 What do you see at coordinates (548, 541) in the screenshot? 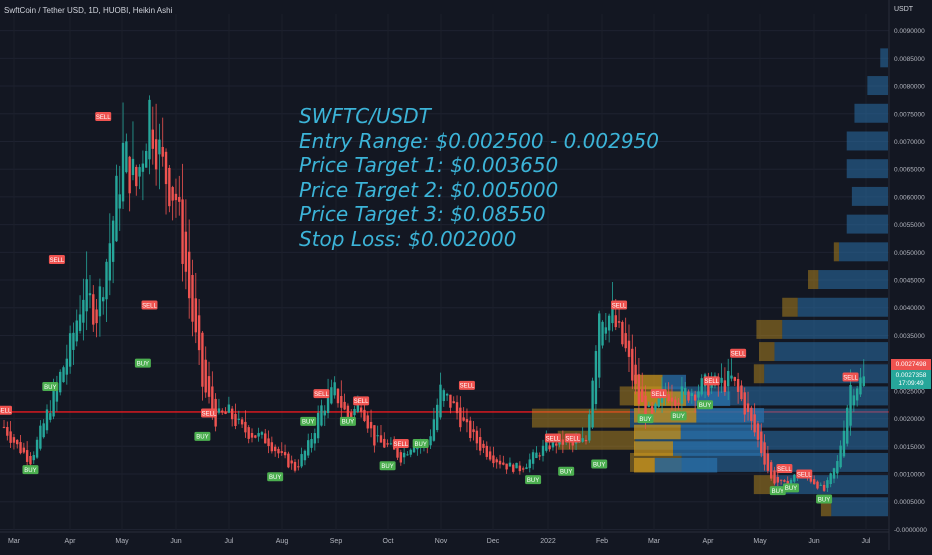
I see `x-tick-label: 2022` at bounding box center [548, 541].